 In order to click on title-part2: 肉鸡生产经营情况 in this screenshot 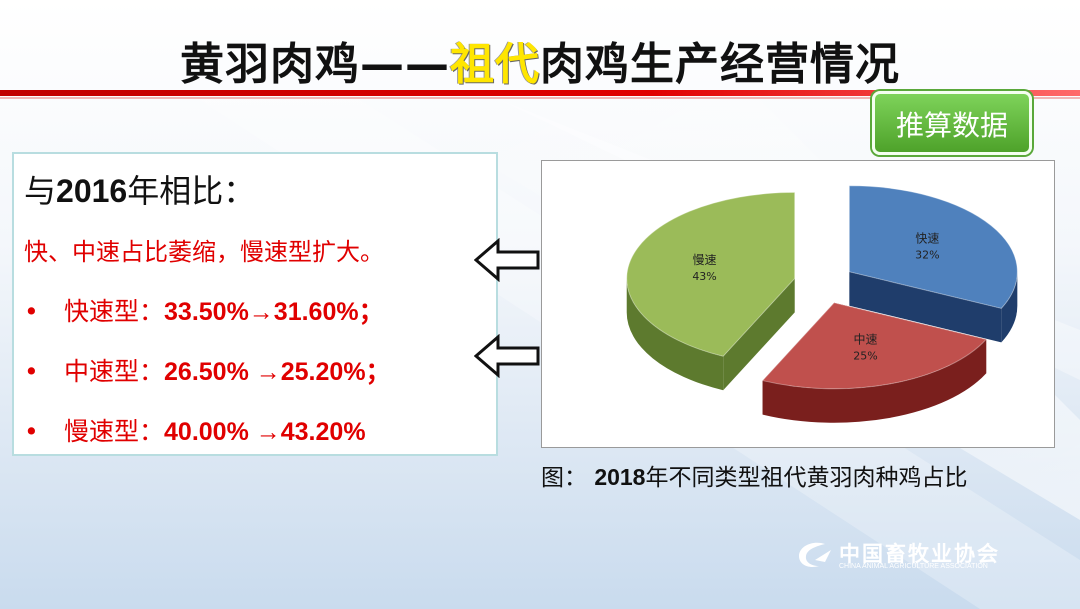, I will do `click(720, 64)`.